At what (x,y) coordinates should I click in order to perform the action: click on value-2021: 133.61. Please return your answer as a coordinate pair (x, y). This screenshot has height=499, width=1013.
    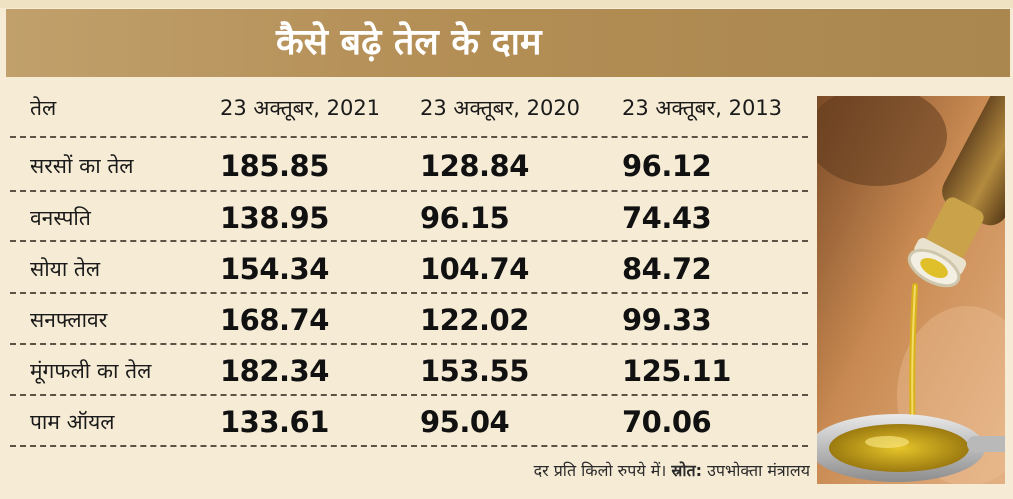
    Looking at the image, I should click on (274, 422).